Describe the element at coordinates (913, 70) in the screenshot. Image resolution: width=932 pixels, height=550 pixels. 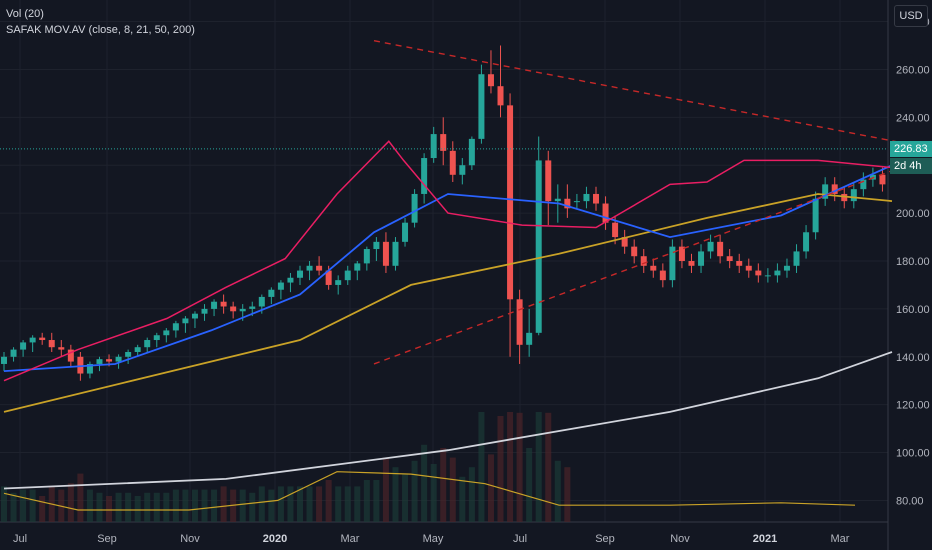
I see `y-tick-label: 260.00` at that location.